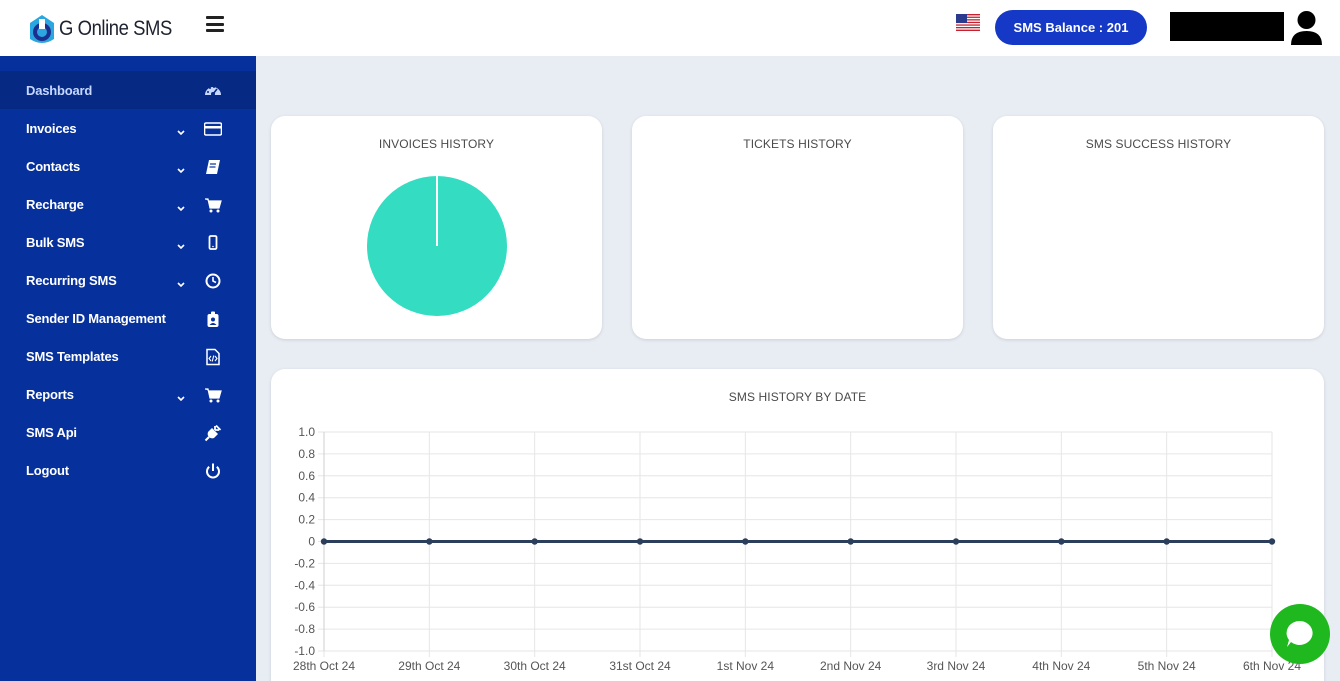 The width and height of the screenshot is (1340, 681). I want to click on chat-bubble-icon, so click(1299, 633).